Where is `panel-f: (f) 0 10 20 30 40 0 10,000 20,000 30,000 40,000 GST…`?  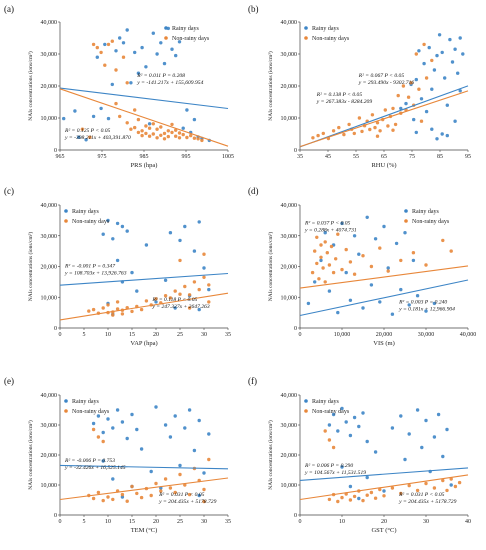
panel-f: (f) 0 10 20 30 40 0 10,000 20,000 30,000 40,000 GST… is located at coordinates (359, 455).